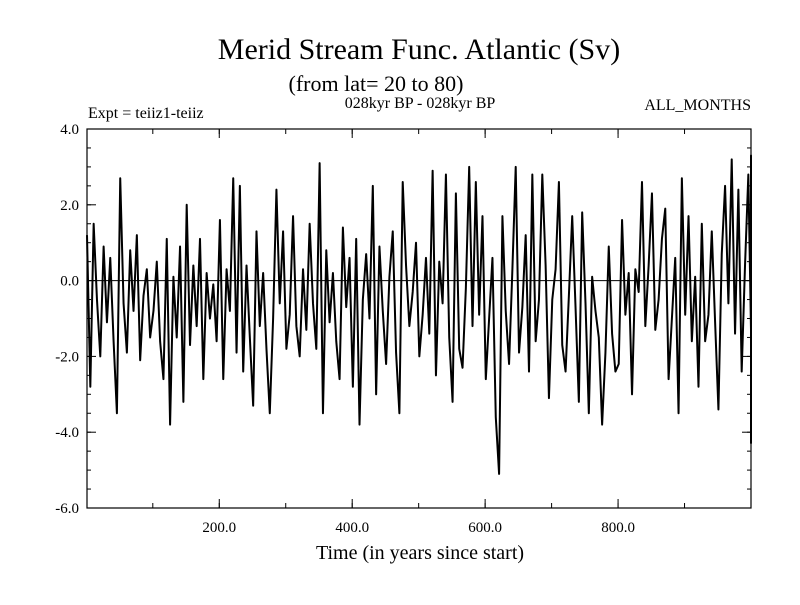 The image size is (800, 605). I want to click on chart-title: Merid Stream Func. Atlantic (Sv), so click(419, 49).